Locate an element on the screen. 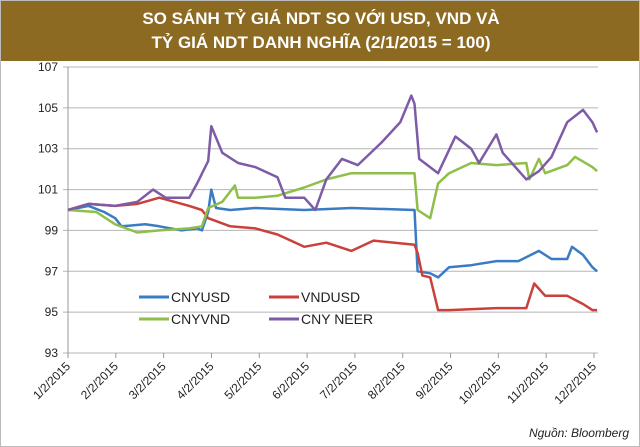  series-line-cnyvnd is located at coordinates (332, 194).